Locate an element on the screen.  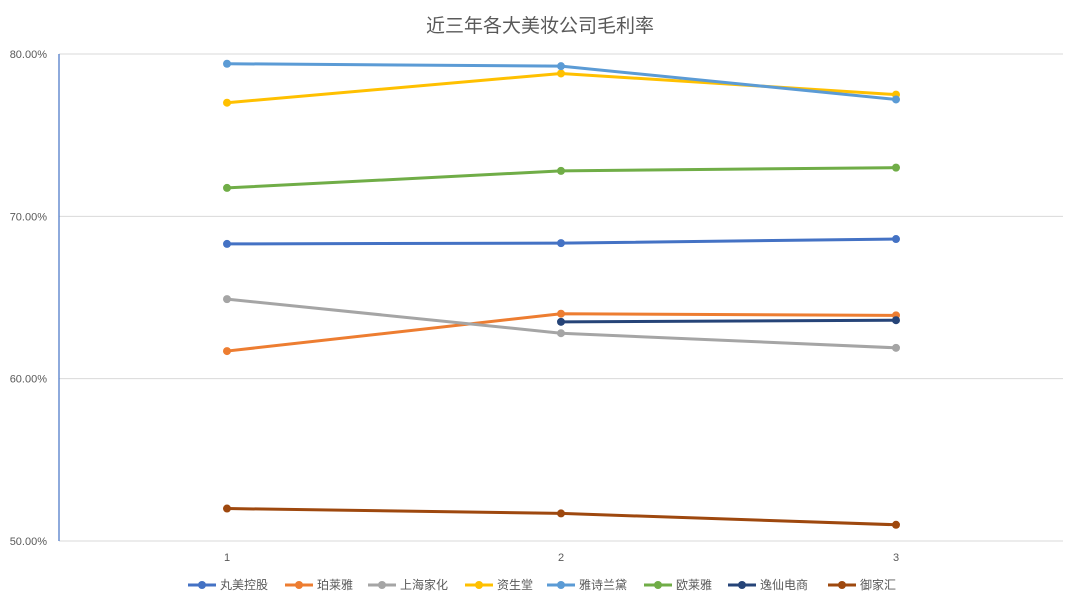
legend-item: 逸仙电商 is located at coordinates (768, 584).